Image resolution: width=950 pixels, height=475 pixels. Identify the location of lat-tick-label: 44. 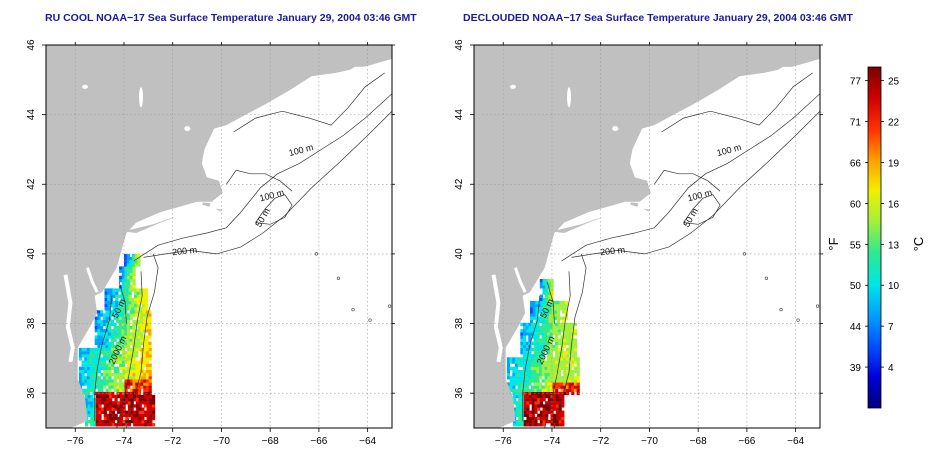
(31, 115).